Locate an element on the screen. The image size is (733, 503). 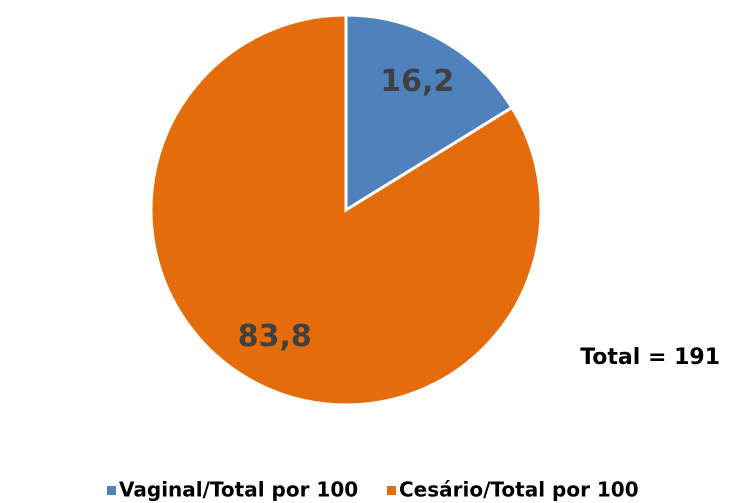
annotation: Total = 191 is located at coordinates (650, 357).